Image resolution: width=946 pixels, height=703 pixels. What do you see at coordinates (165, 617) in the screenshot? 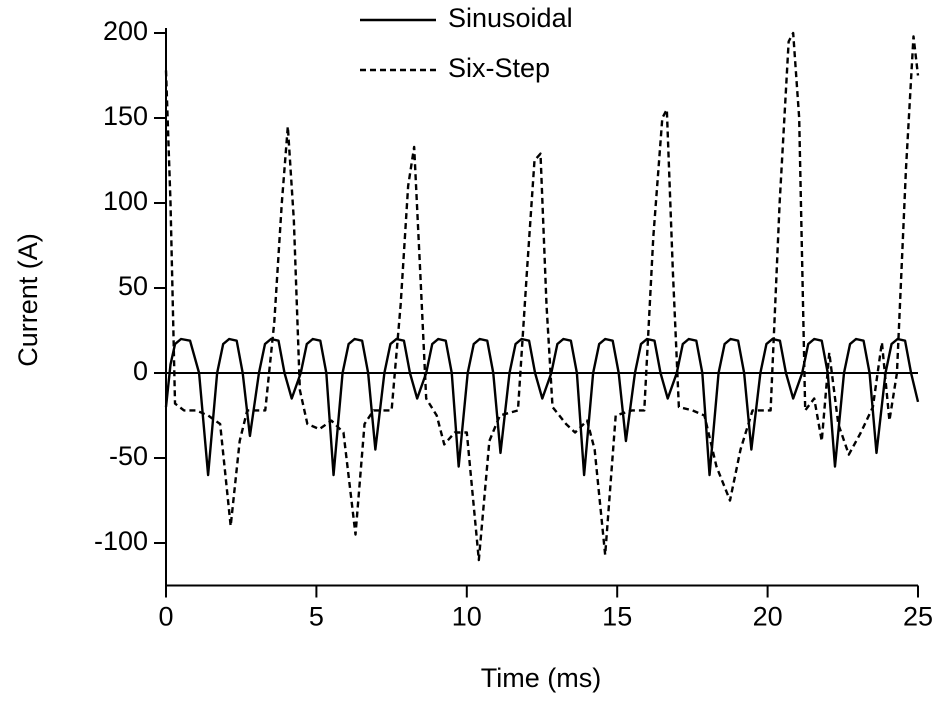
I see `x-tick-label: 0` at bounding box center [165, 617].